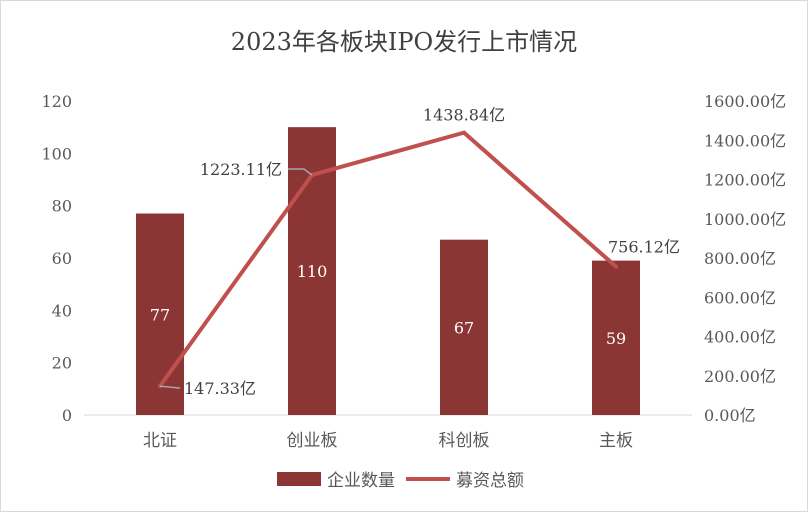  I want to click on right-tick-label: 600.00亿, so click(740, 297).